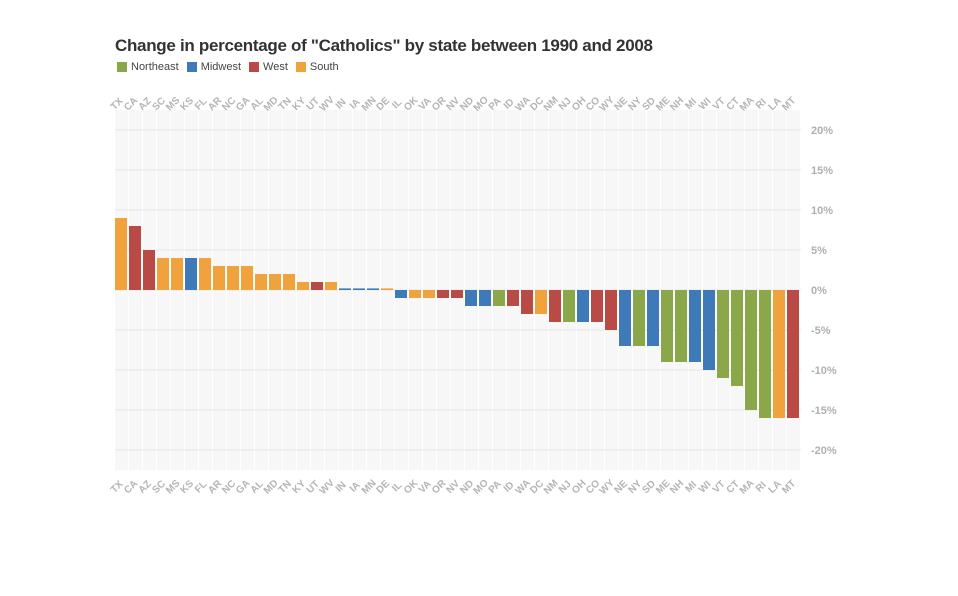  Describe the element at coordinates (824, 371) in the screenshot. I see `y-tick-label: -10%` at that location.